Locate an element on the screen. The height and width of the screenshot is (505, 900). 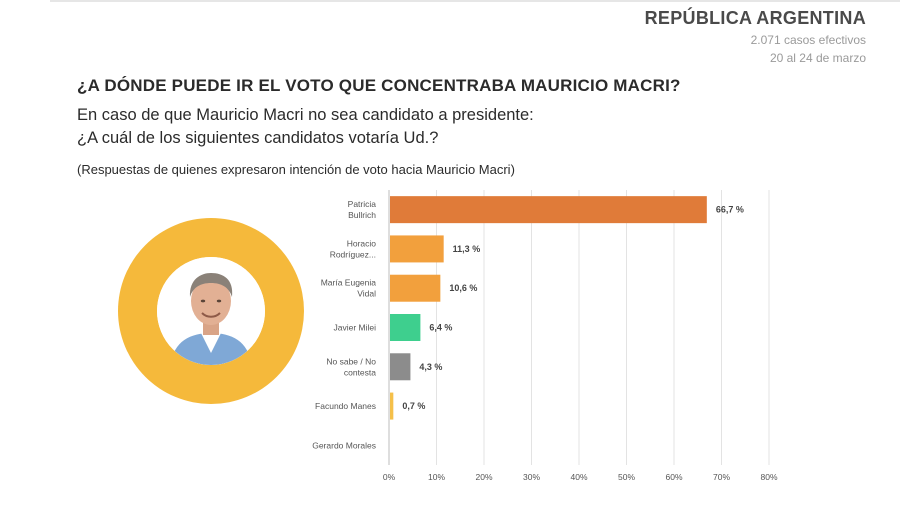
category-label: Facundo Manes is located at coordinates (345, 406).